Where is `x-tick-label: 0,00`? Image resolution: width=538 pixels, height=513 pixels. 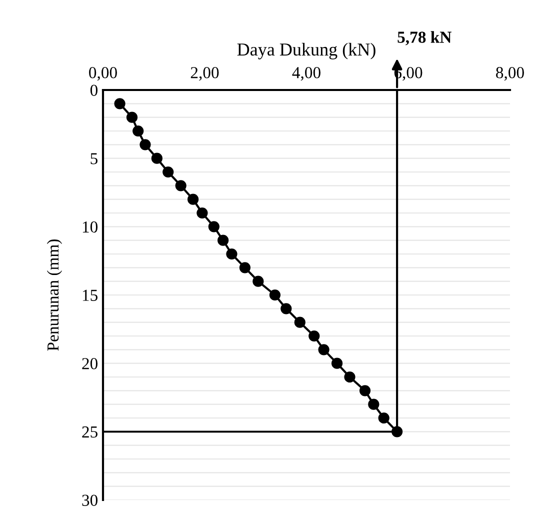 x-tick-label: 0,00 is located at coordinates (103, 74).